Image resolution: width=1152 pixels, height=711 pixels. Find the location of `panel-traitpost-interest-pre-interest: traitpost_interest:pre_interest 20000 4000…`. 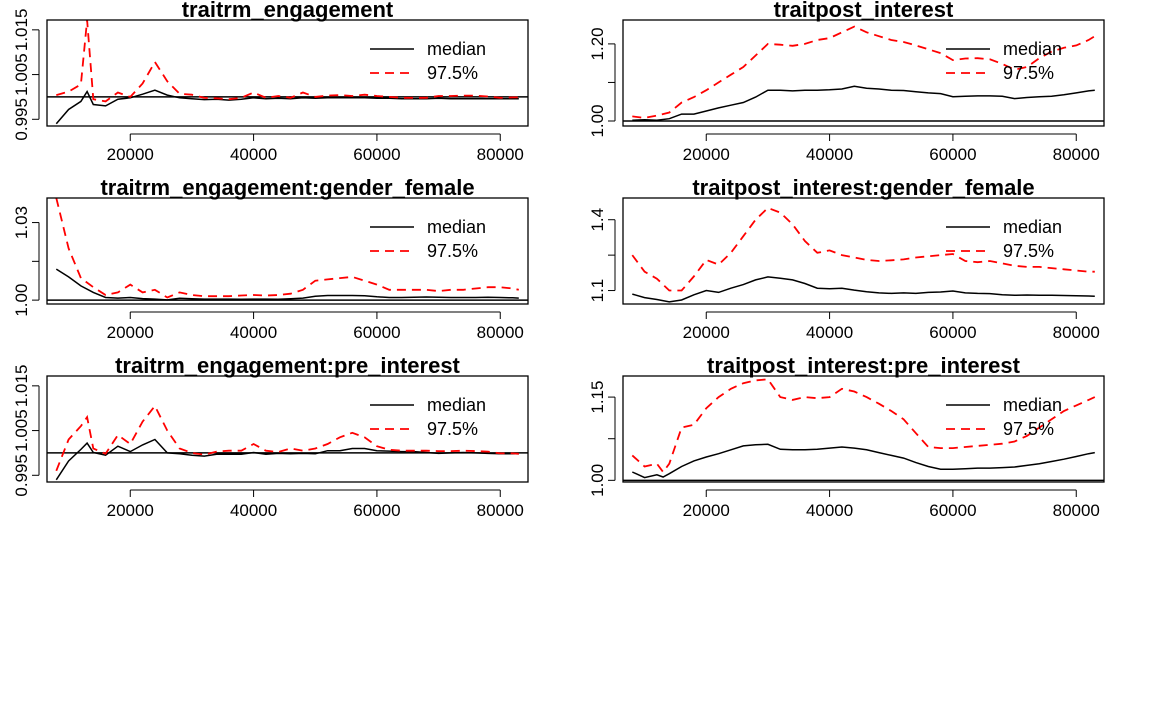

panel-traitpost-interest-pre-interest: traitpost_interest:pre_interest 20000 4000… is located at coordinates (846, 436).